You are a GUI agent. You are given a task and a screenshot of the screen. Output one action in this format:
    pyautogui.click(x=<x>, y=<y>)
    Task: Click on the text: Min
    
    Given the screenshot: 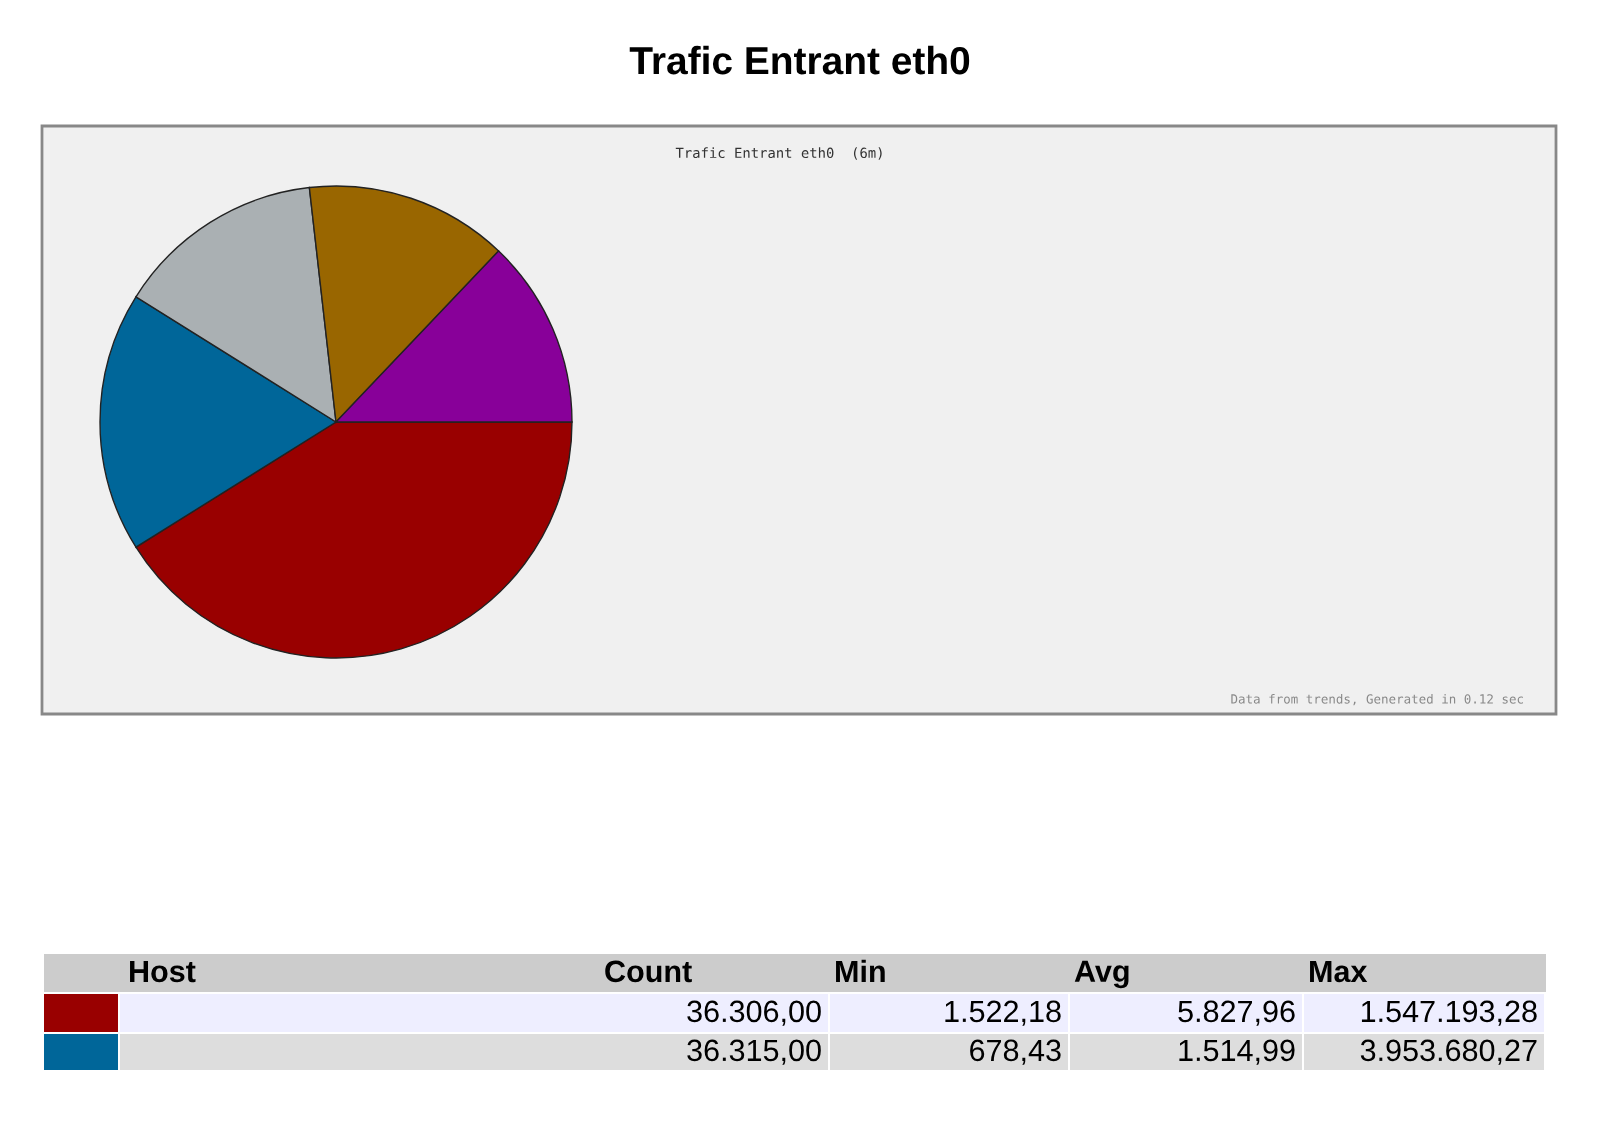 What is the action you would take?
    pyautogui.click(x=860, y=970)
    